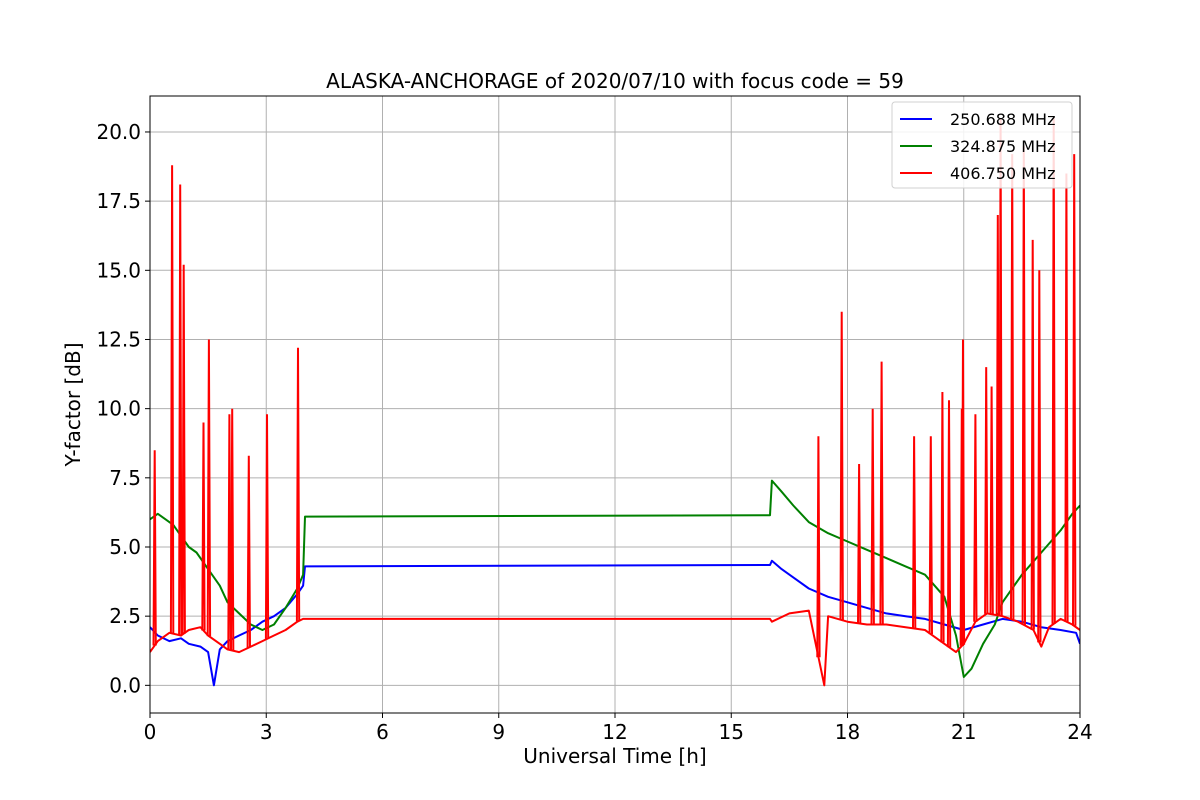 The width and height of the screenshot is (1200, 800). I want to click on series-line-406-750-MHz, so click(615, 648).